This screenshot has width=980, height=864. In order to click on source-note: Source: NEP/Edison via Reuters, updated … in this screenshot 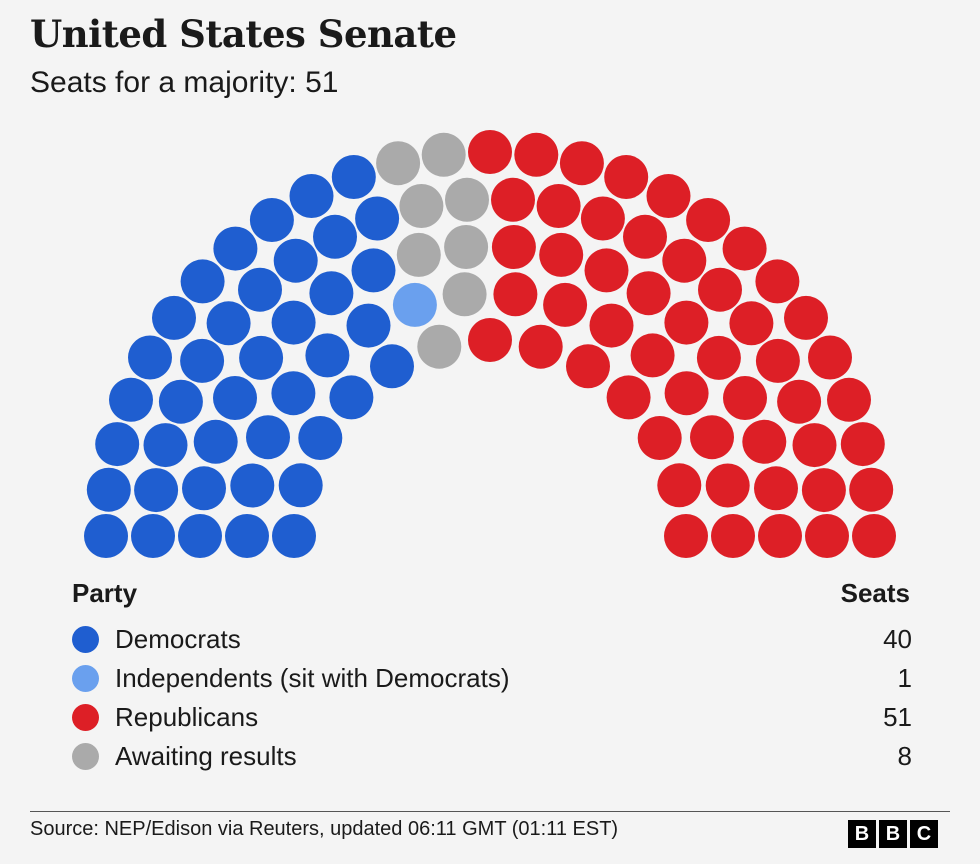, I will do `click(324, 829)`.